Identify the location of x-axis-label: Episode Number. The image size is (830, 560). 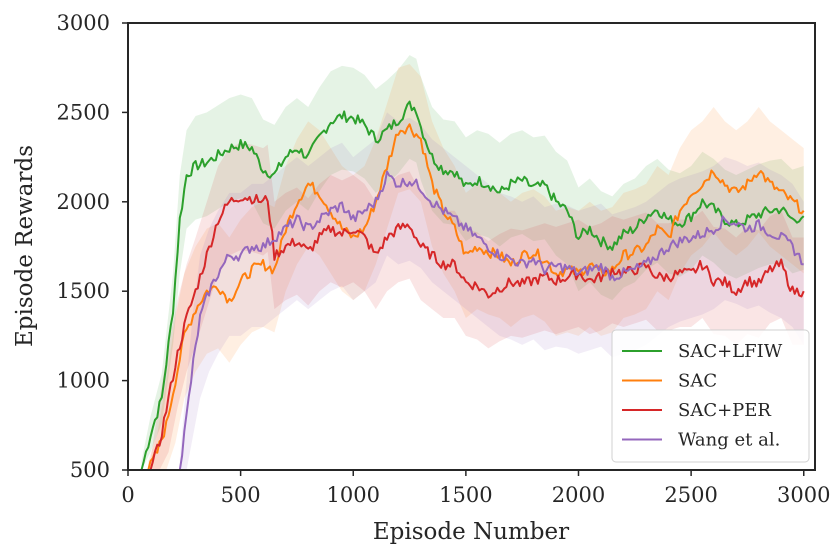
(471, 532).